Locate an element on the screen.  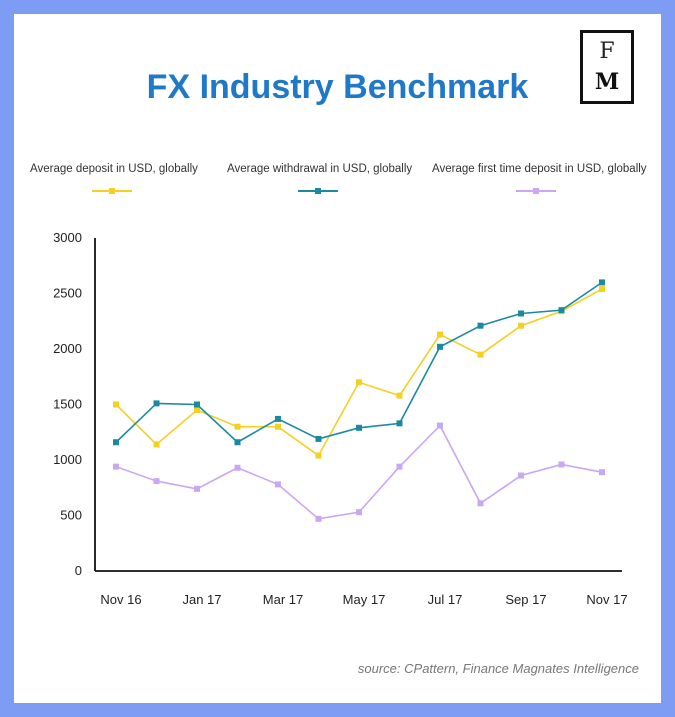
y-tick-label: 1500 is located at coordinates (67, 404).